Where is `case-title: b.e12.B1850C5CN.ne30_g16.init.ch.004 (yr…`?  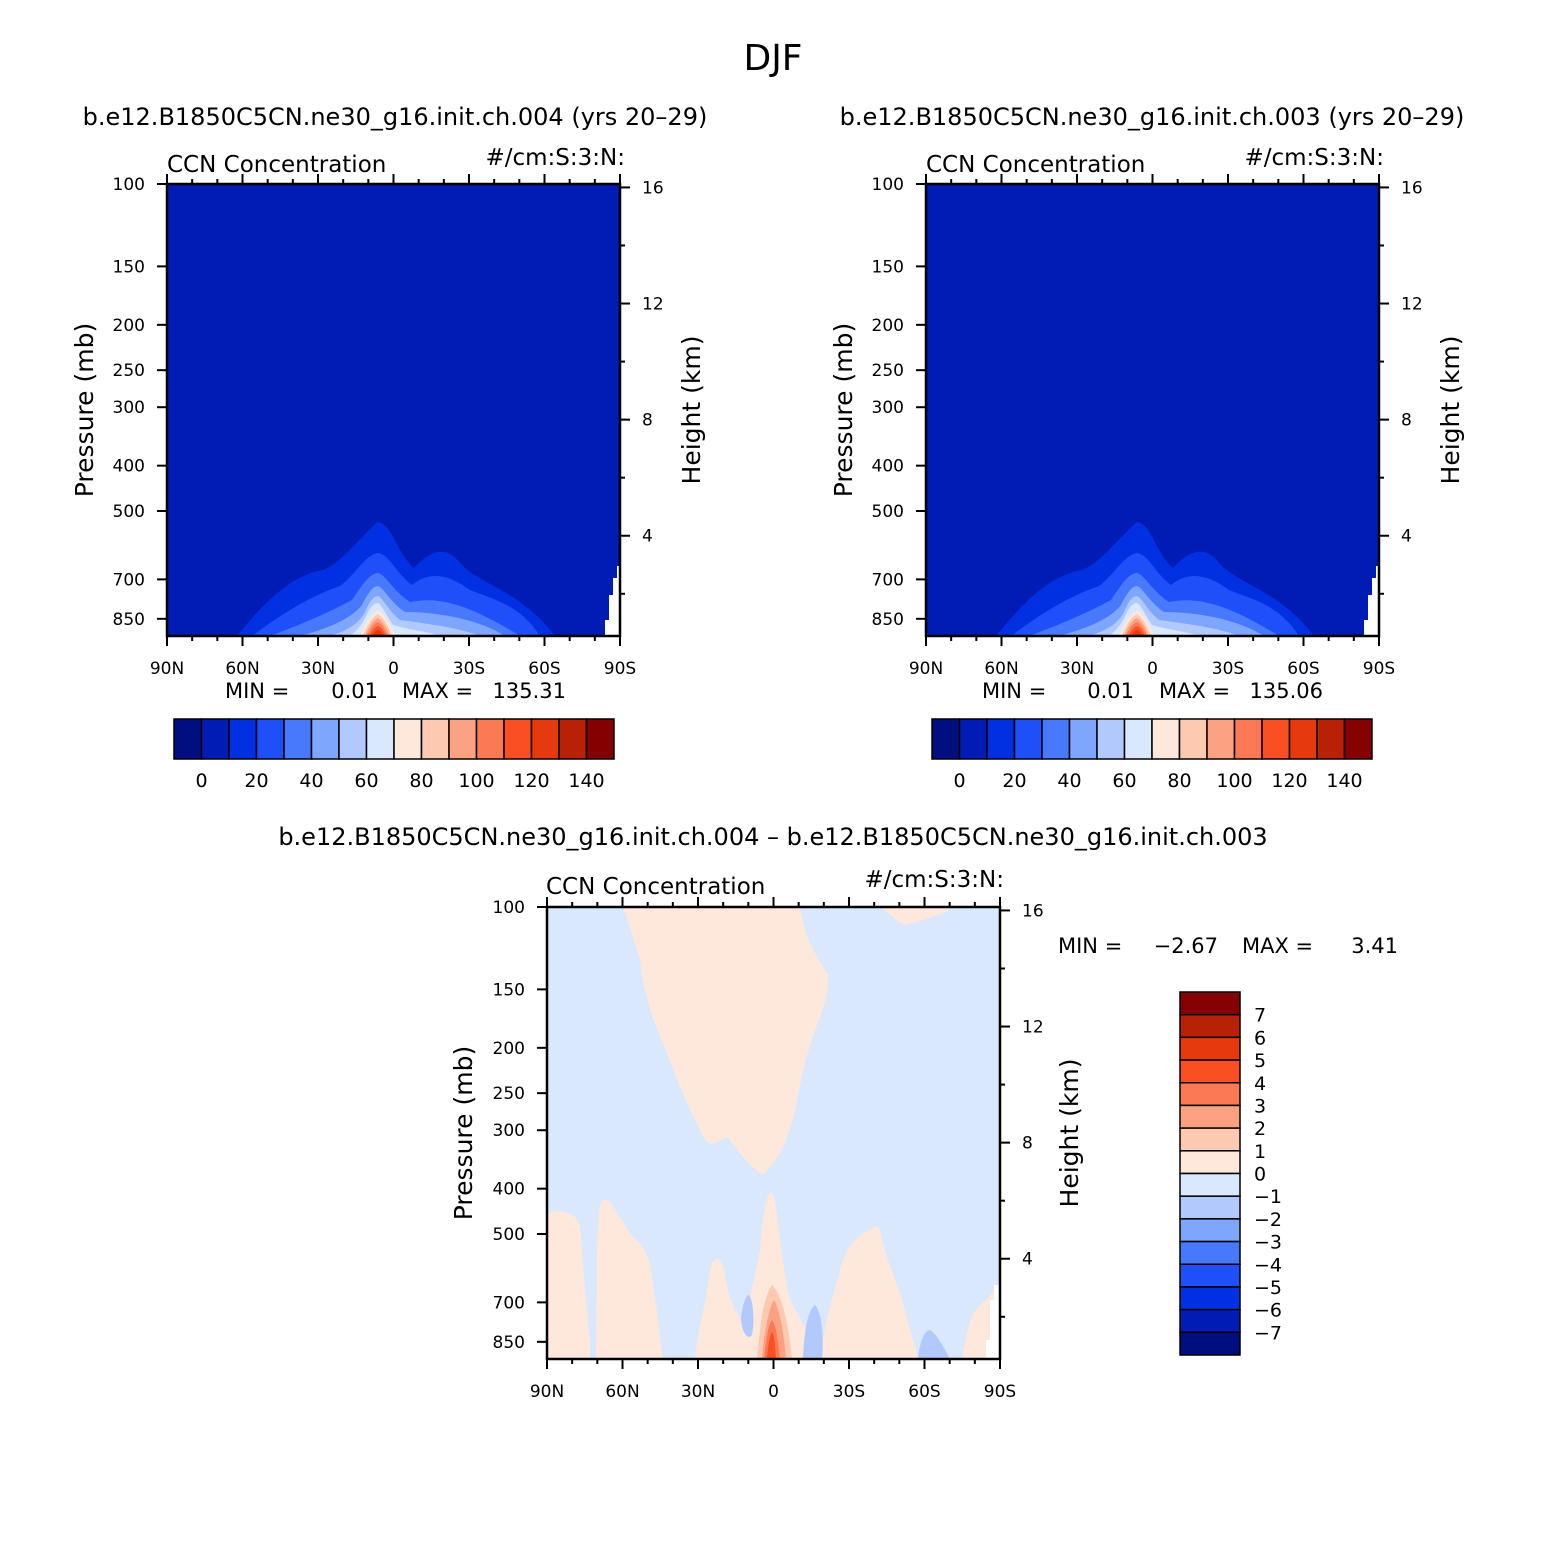
case-title: b.e12.B1850C5CN.ne30_g16.init.ch.004 (yr… is located at coordinates (395, 117).